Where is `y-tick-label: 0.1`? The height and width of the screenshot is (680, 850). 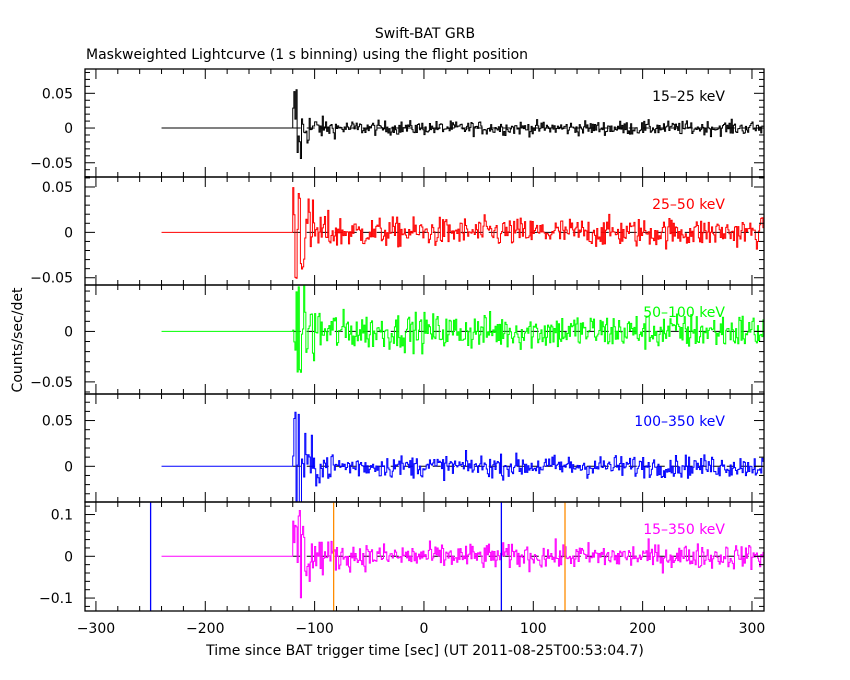 y-tick-label: 0.1 is located at coordinates (62, 516).